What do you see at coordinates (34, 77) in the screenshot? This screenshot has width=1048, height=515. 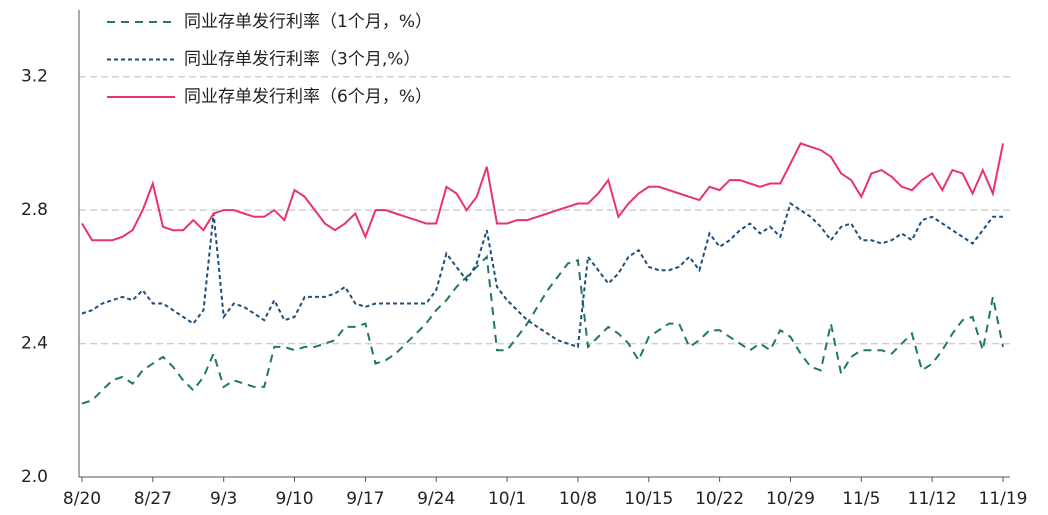 I see `y-tick-label: 3.2` at bounding box center [34, 77].